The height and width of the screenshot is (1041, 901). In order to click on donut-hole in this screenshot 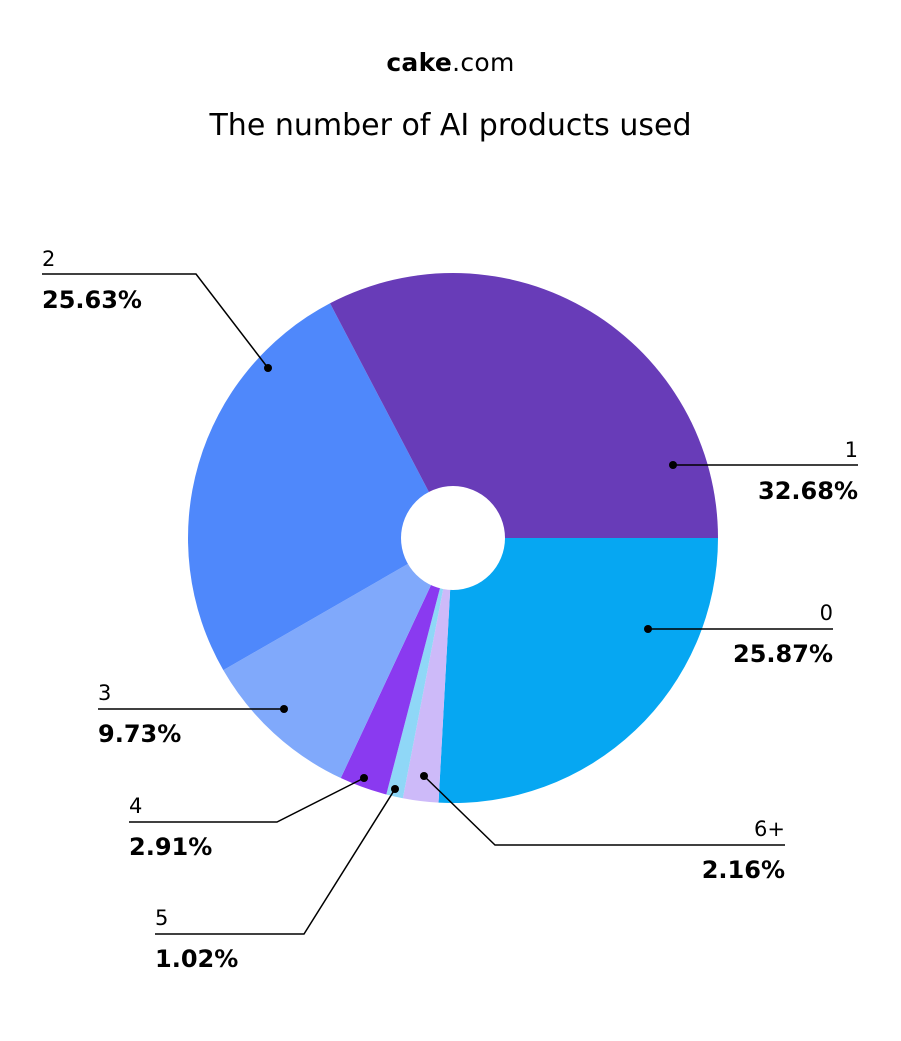, I will do `click(453, 538)`.